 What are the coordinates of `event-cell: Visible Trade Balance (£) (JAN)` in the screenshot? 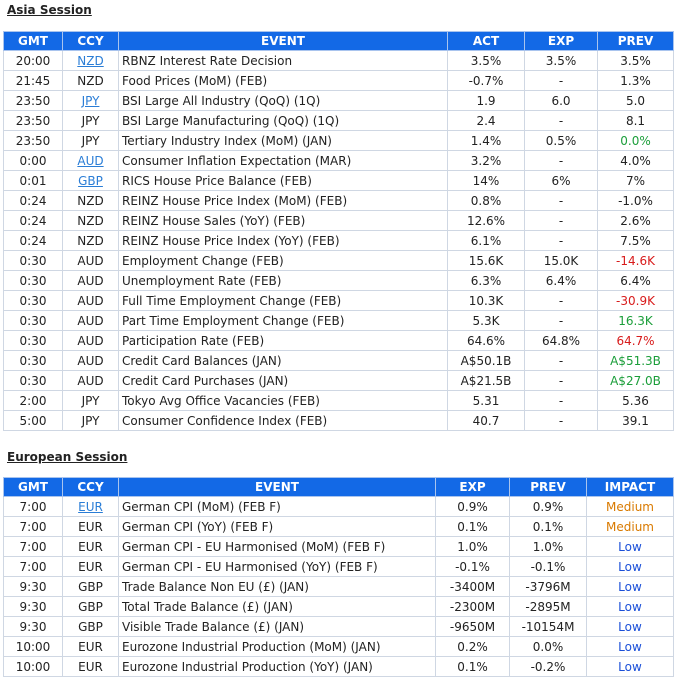 It's located at (277, 626).